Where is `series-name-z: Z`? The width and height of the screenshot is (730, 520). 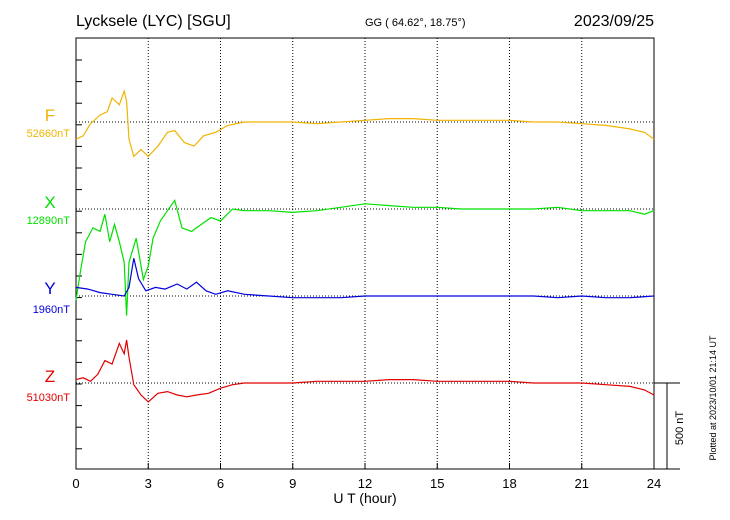 series-name-z: Z is located at coordinates (50, 376).